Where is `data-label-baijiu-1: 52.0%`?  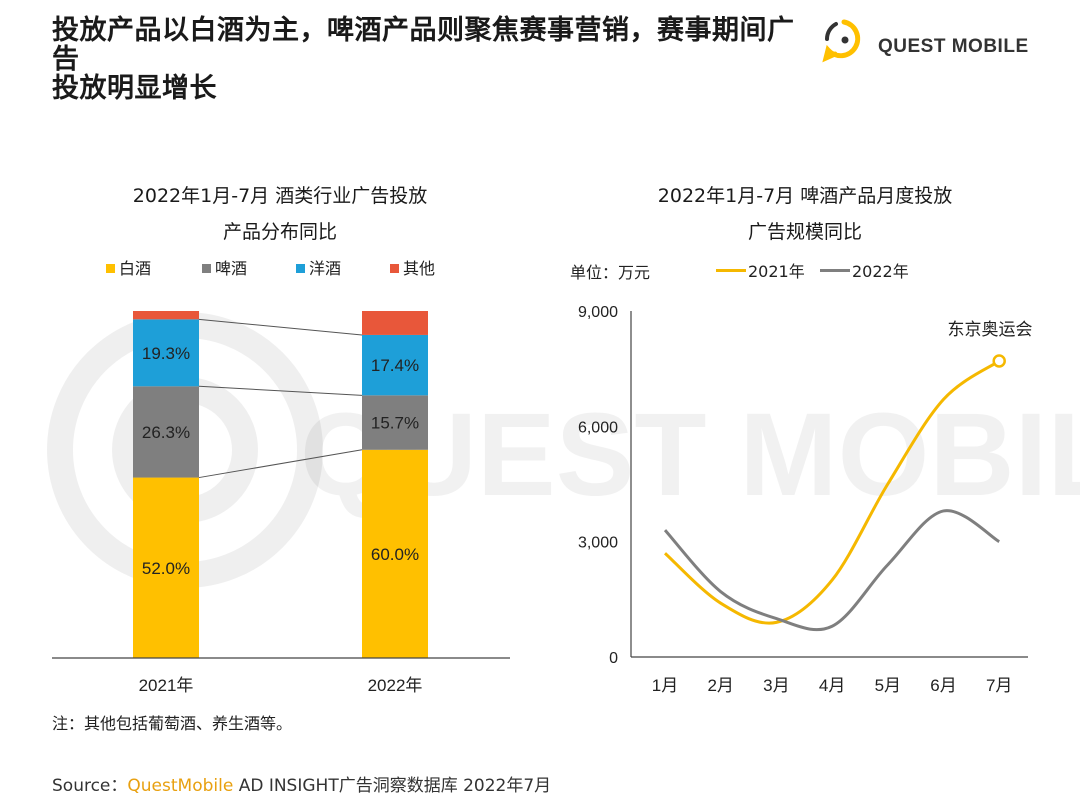 data-label-baijiu-1: 52.0% is located at coordinates (166, 568).